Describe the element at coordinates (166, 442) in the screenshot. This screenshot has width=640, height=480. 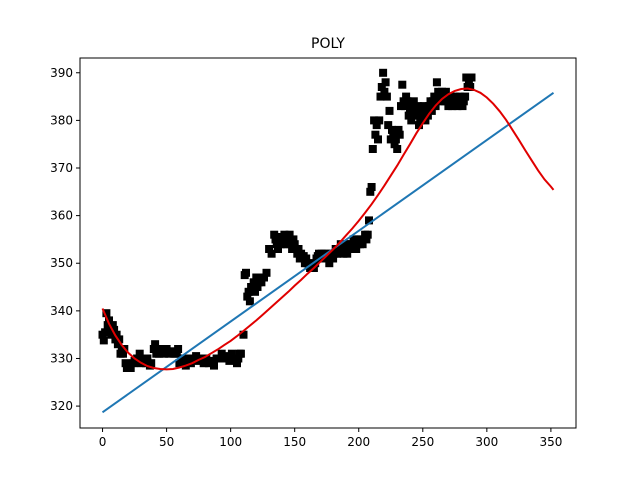
I see `x-tick-label: 50` at that location.